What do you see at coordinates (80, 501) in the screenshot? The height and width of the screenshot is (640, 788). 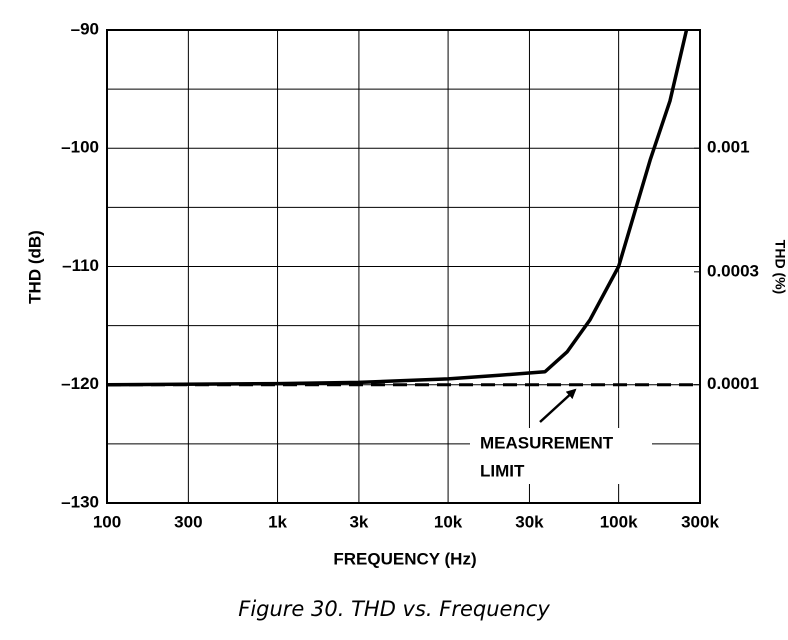 I see `y-tick-label: –130` at bounding box center [80, 501].